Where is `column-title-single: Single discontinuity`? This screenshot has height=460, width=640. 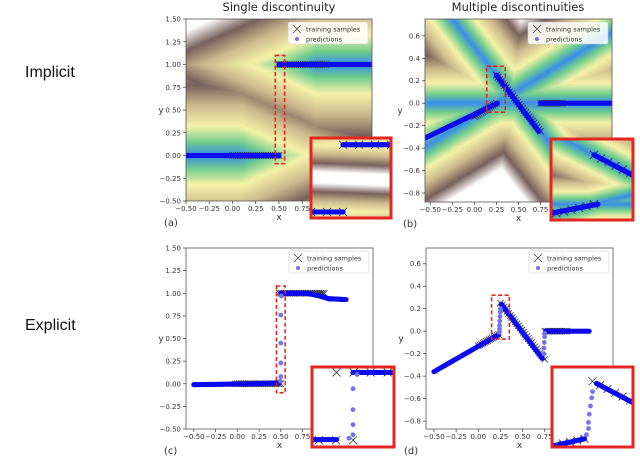 column-title-single: Single discontinuity is located at coordinates (279, 7).